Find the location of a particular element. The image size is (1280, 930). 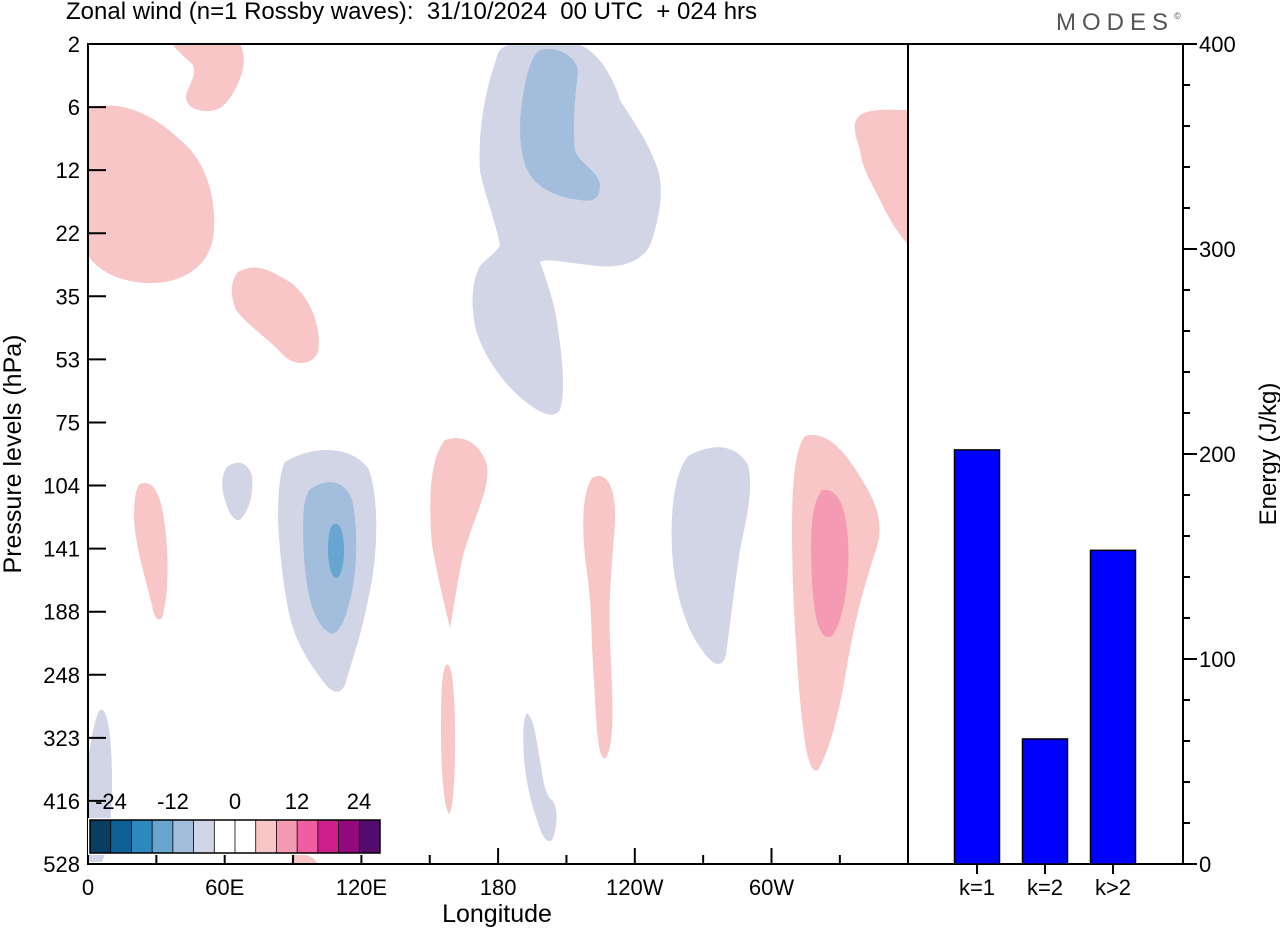

y-tick-label: 2 is located at coordinates (74, 44).